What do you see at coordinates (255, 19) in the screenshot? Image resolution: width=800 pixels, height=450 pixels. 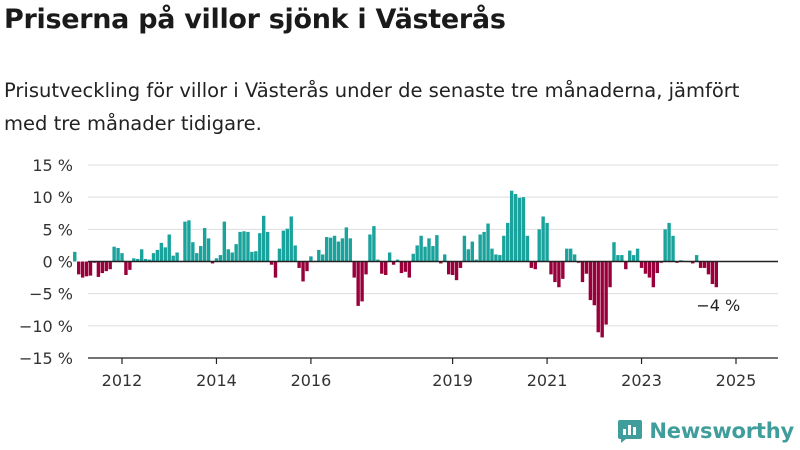 I see `chart-title: Priserna på villor sjönk i Västerås` at bounding box center [255, 19].